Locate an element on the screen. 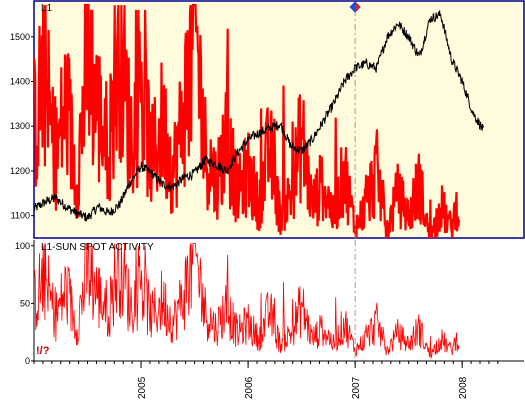 This screenshot has width=525, height=404. price-panel-title: L1 is located at coordinates (47, 8).